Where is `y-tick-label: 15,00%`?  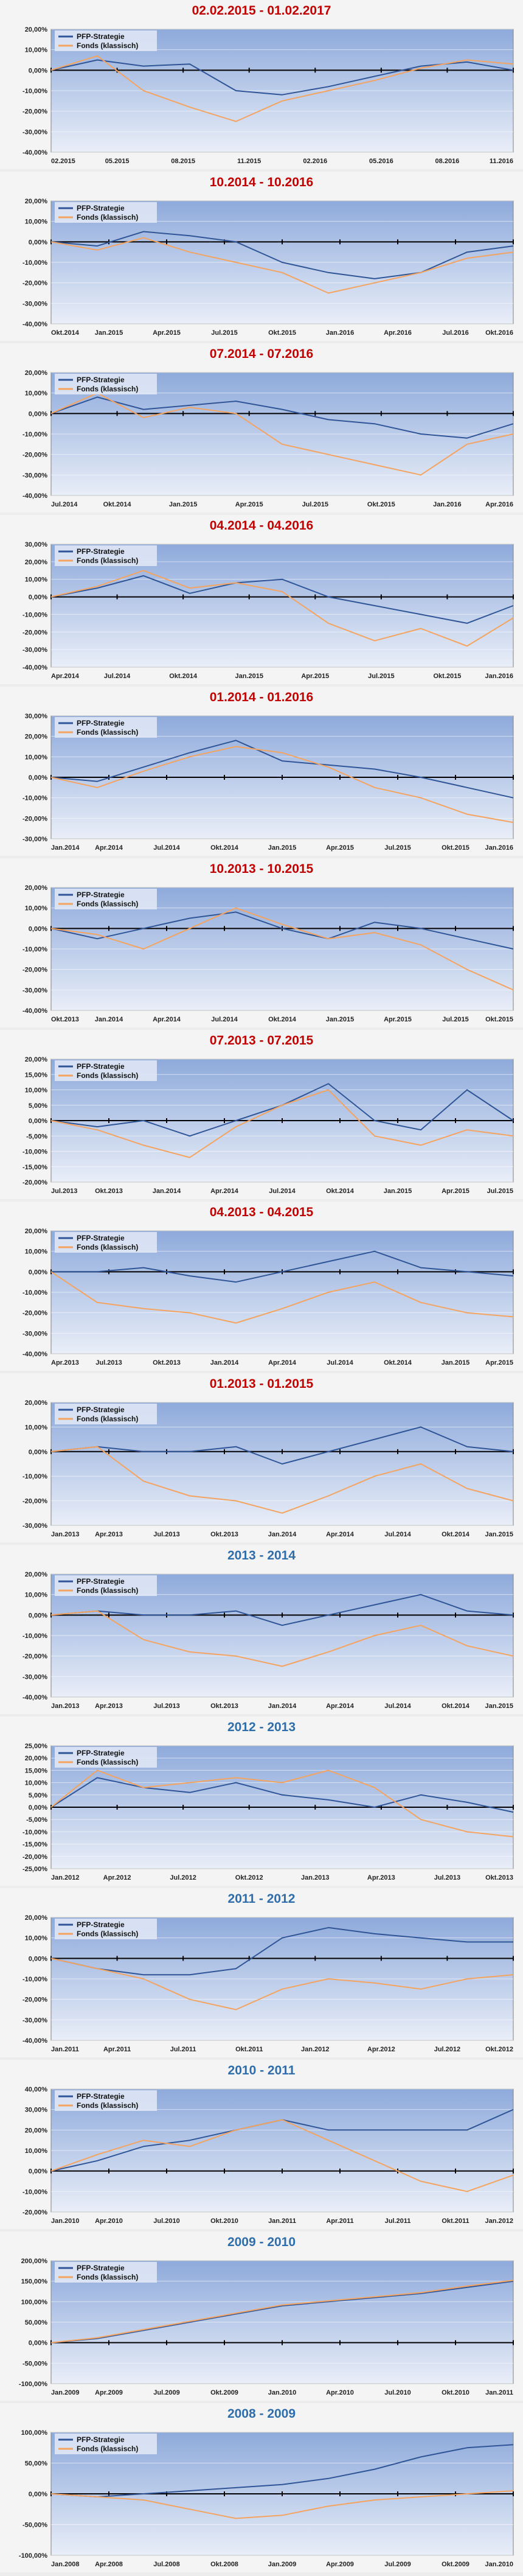
y-tick-label: 15,00% is located at coordinates (37, 1075).